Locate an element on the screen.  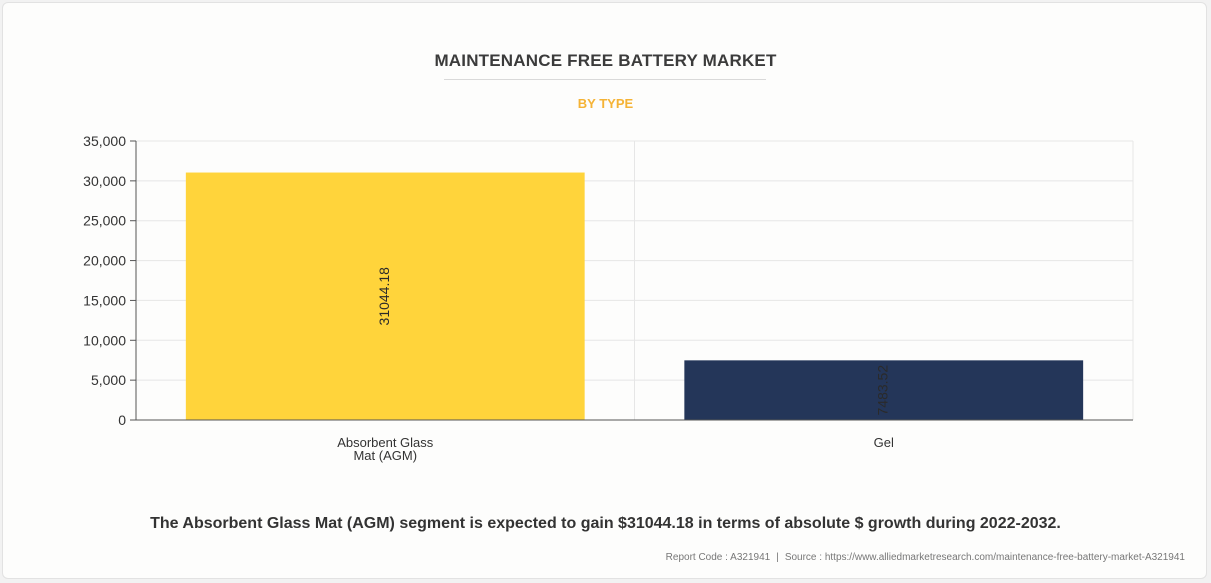
y-tick-label: 5,000 is located at coordinates (108, 380).